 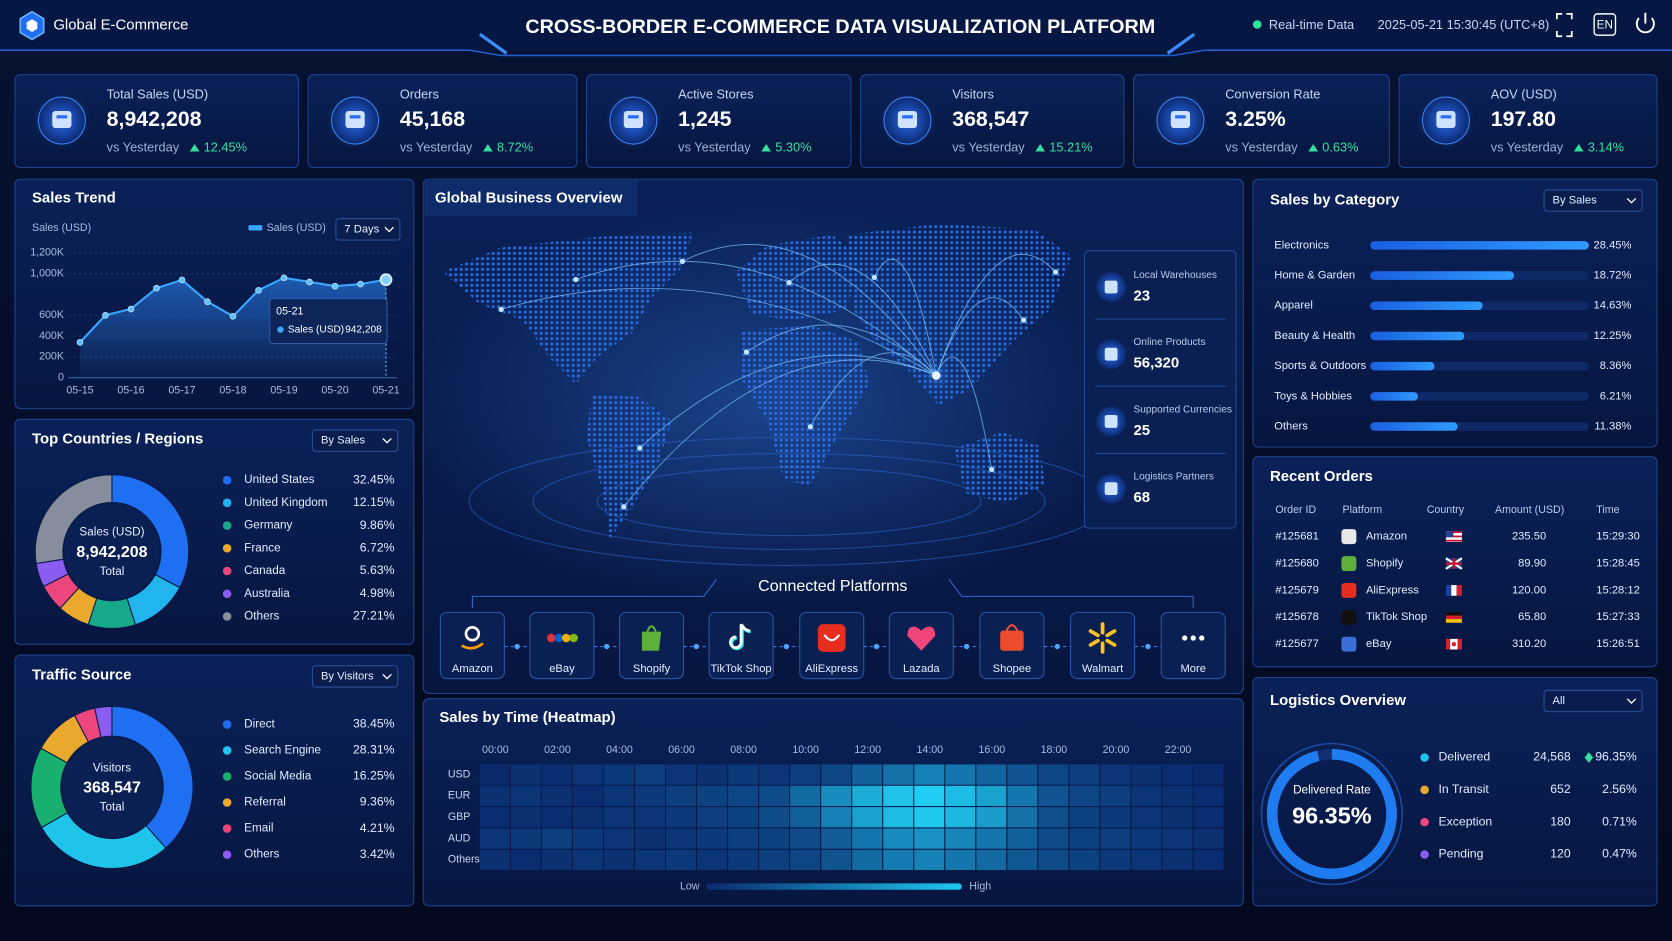 What do you see at coordinates (1619, 821) in the screenshot?
I see `status-share: 0.71%` at bounding box center [1619, 821].